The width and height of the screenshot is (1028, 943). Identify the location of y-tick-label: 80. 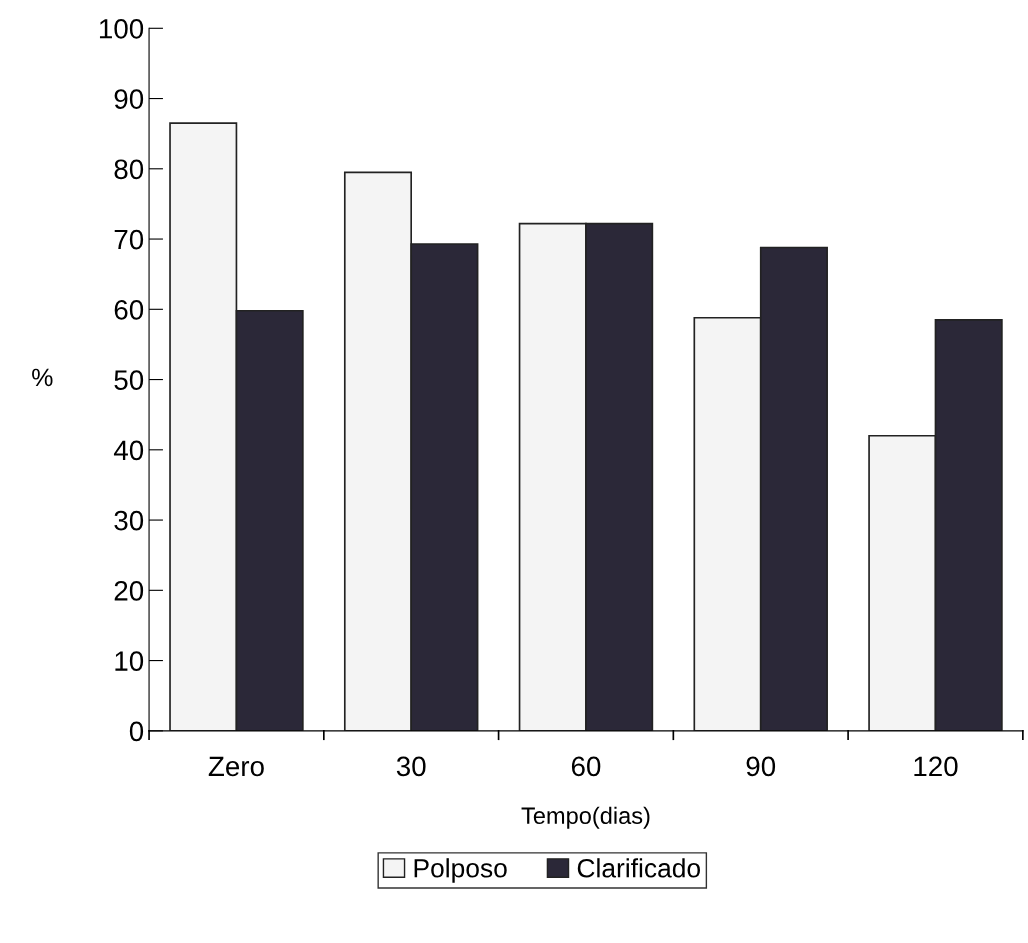
(129, 169).